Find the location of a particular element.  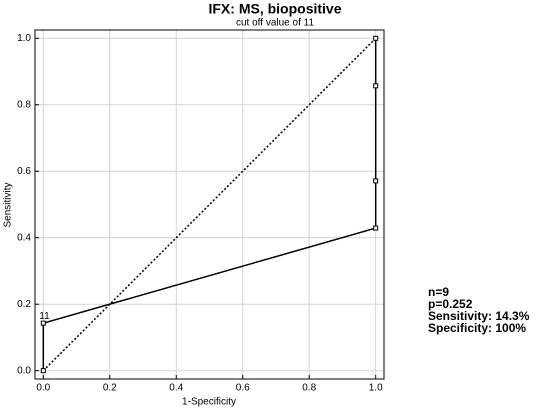

y-tick-label: 0.0 is located at coordinates (24, 370).